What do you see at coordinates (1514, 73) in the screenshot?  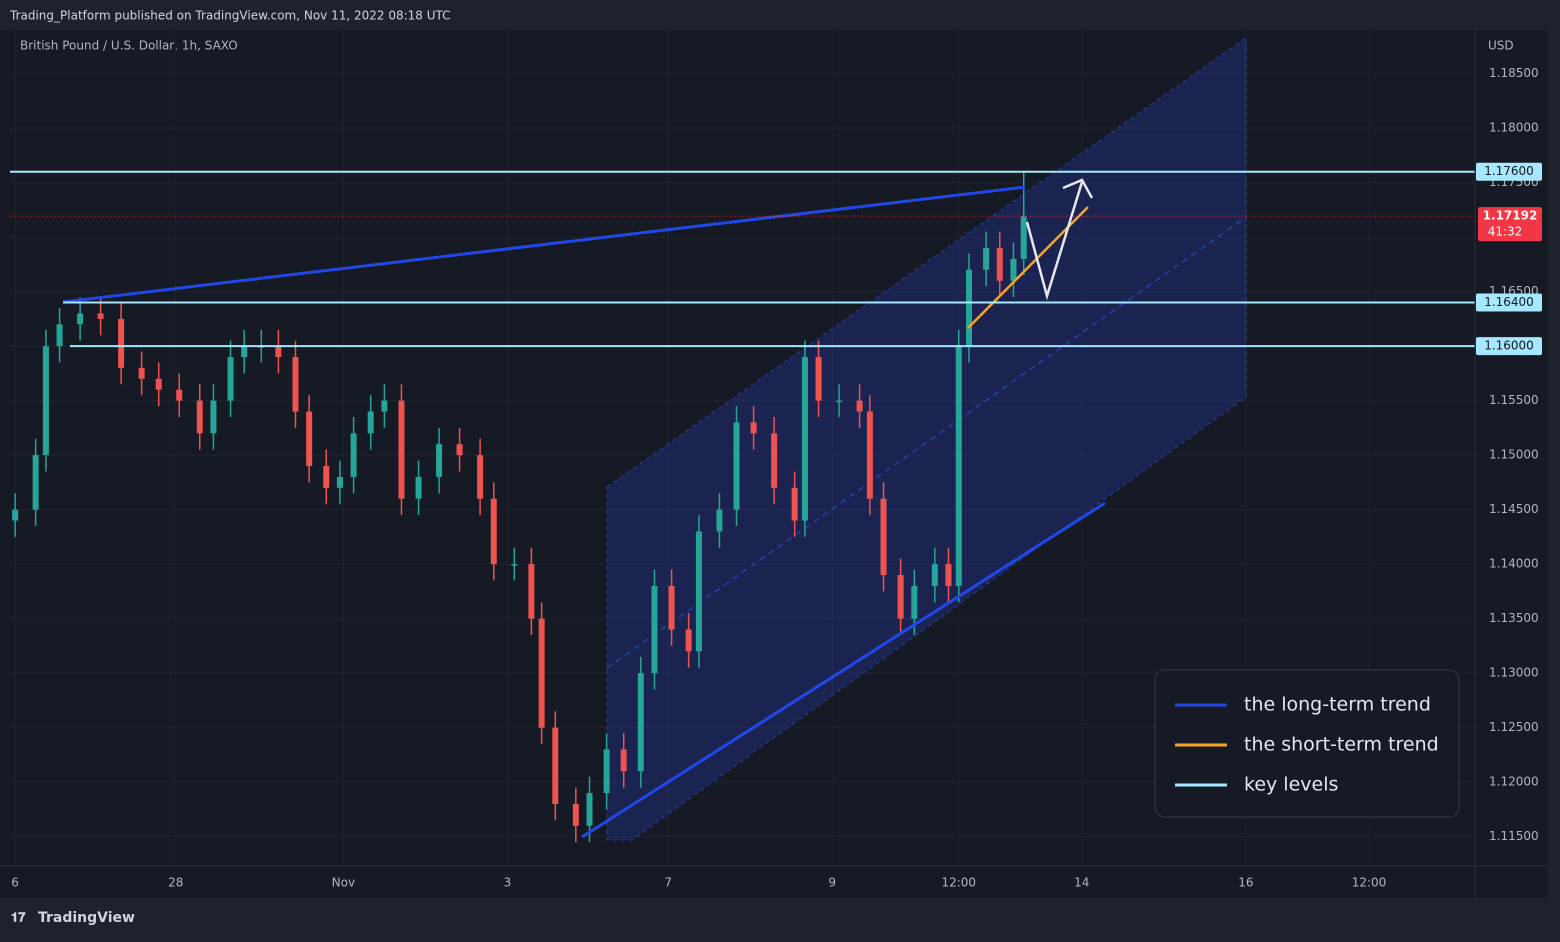 I see `y-tick-label: 1.18500` at bounding box center [1514, 73].